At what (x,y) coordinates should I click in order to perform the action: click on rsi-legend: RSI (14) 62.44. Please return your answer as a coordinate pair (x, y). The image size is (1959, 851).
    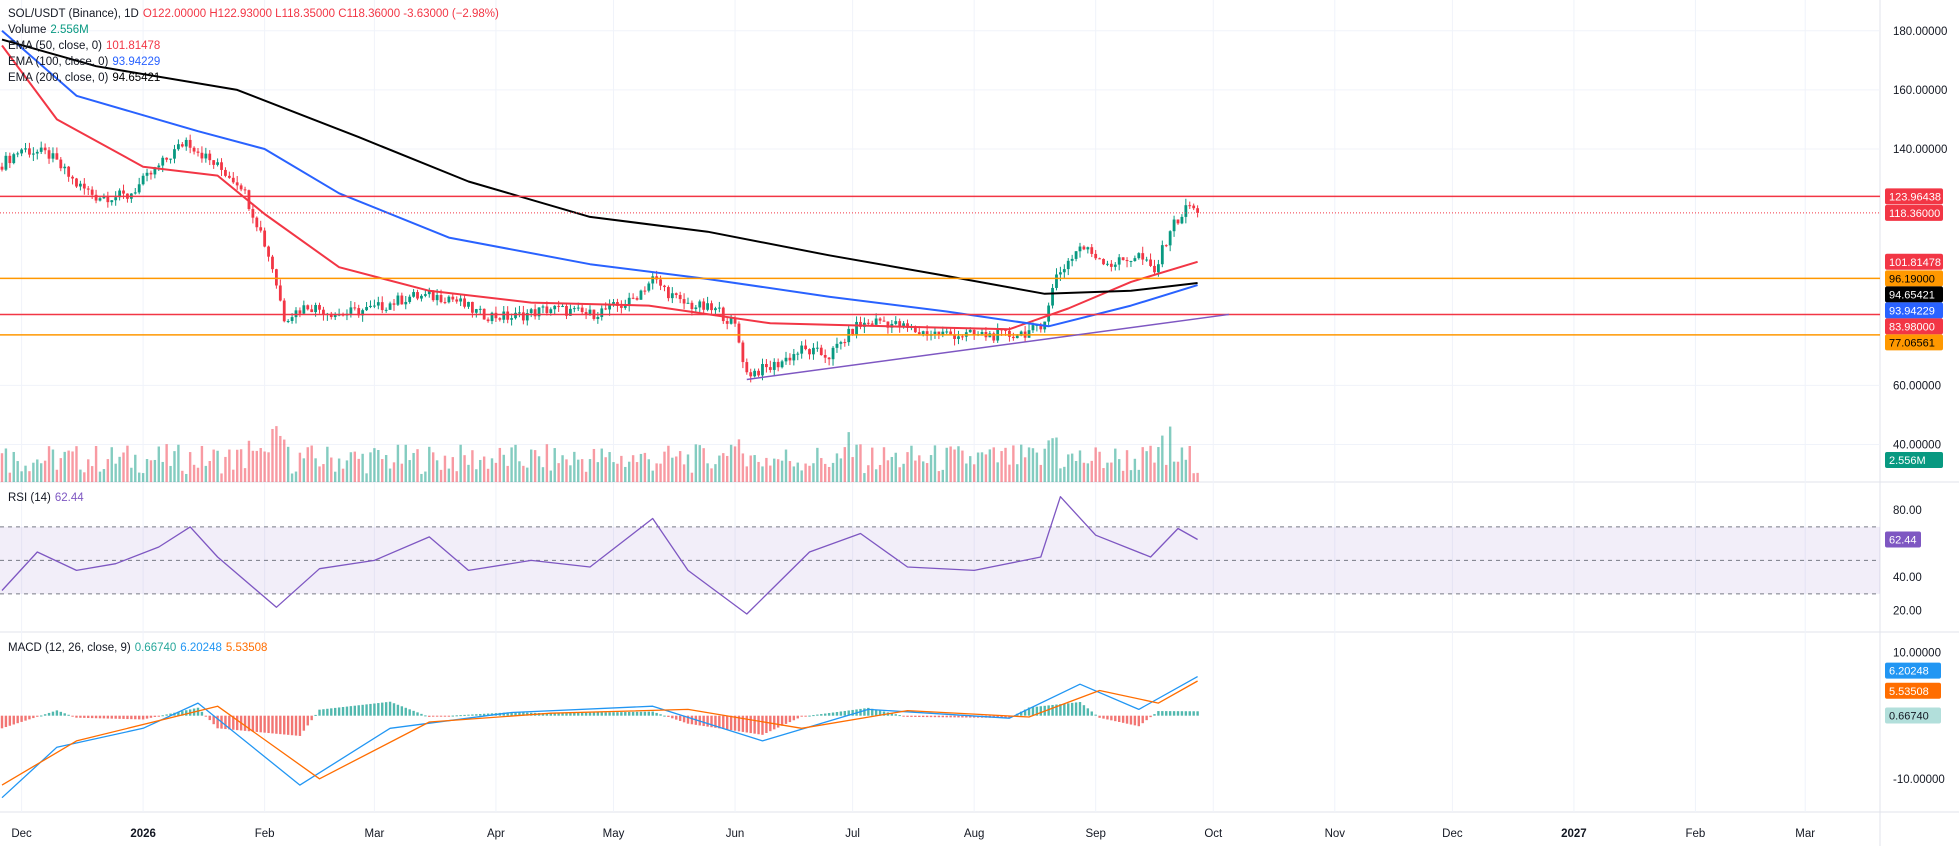
    Looking at the image, I should click on (48, 498).